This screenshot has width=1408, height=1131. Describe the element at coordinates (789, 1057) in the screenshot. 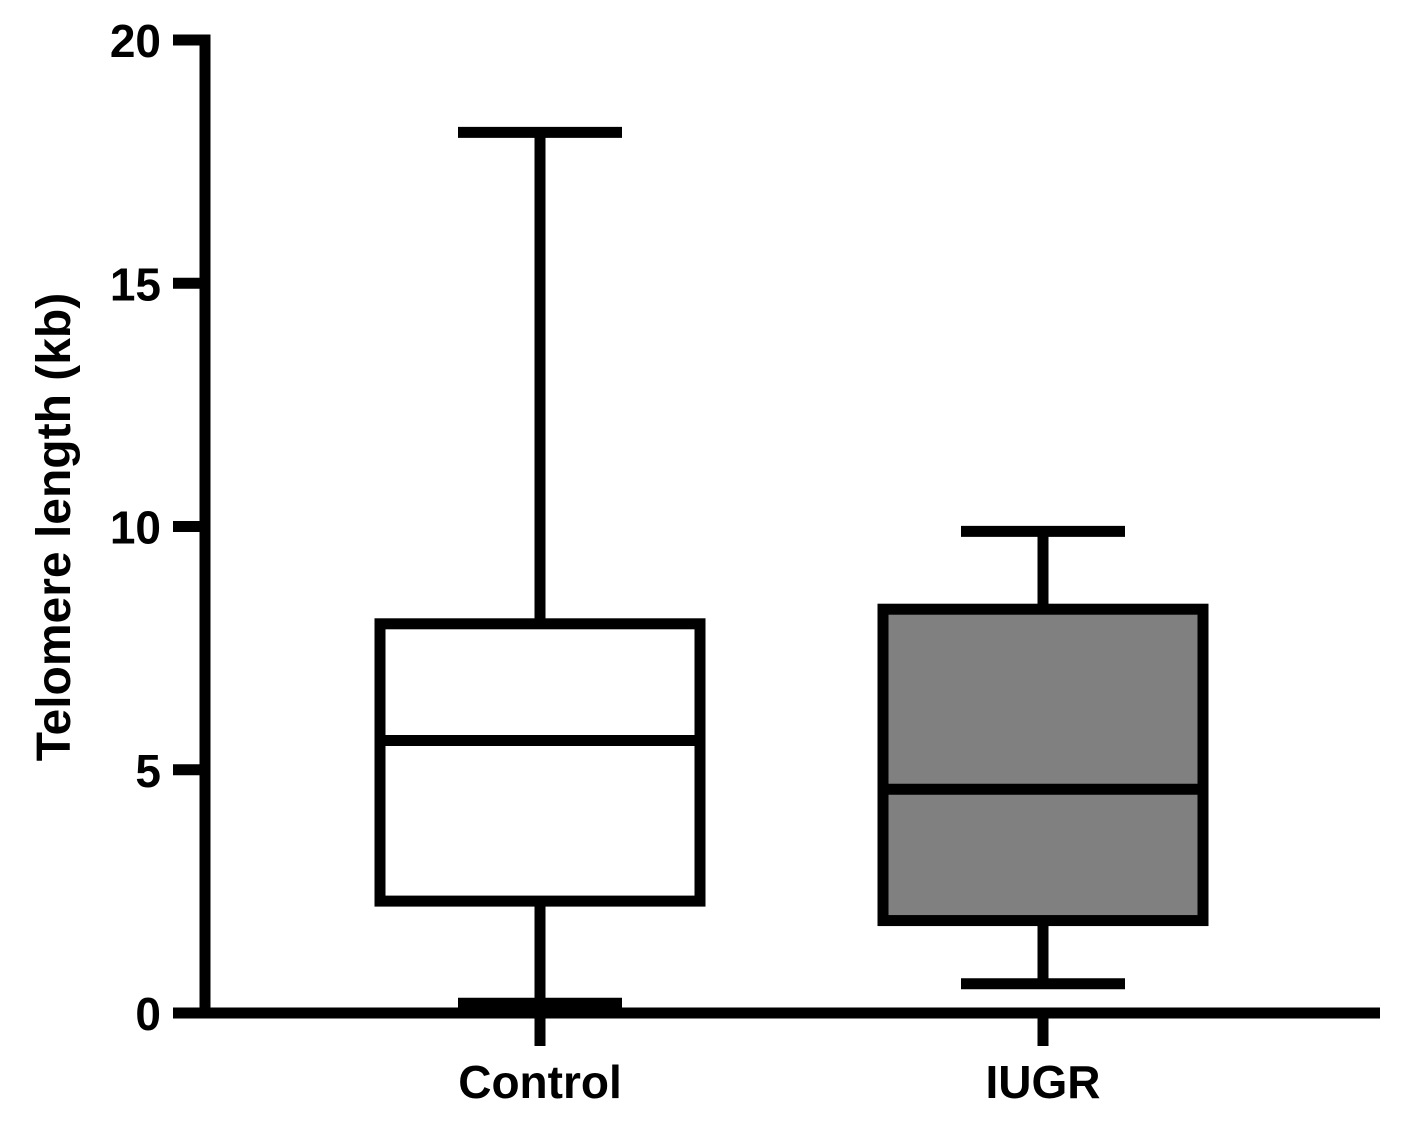

I see `x-axis: Control IUGR` at that location.